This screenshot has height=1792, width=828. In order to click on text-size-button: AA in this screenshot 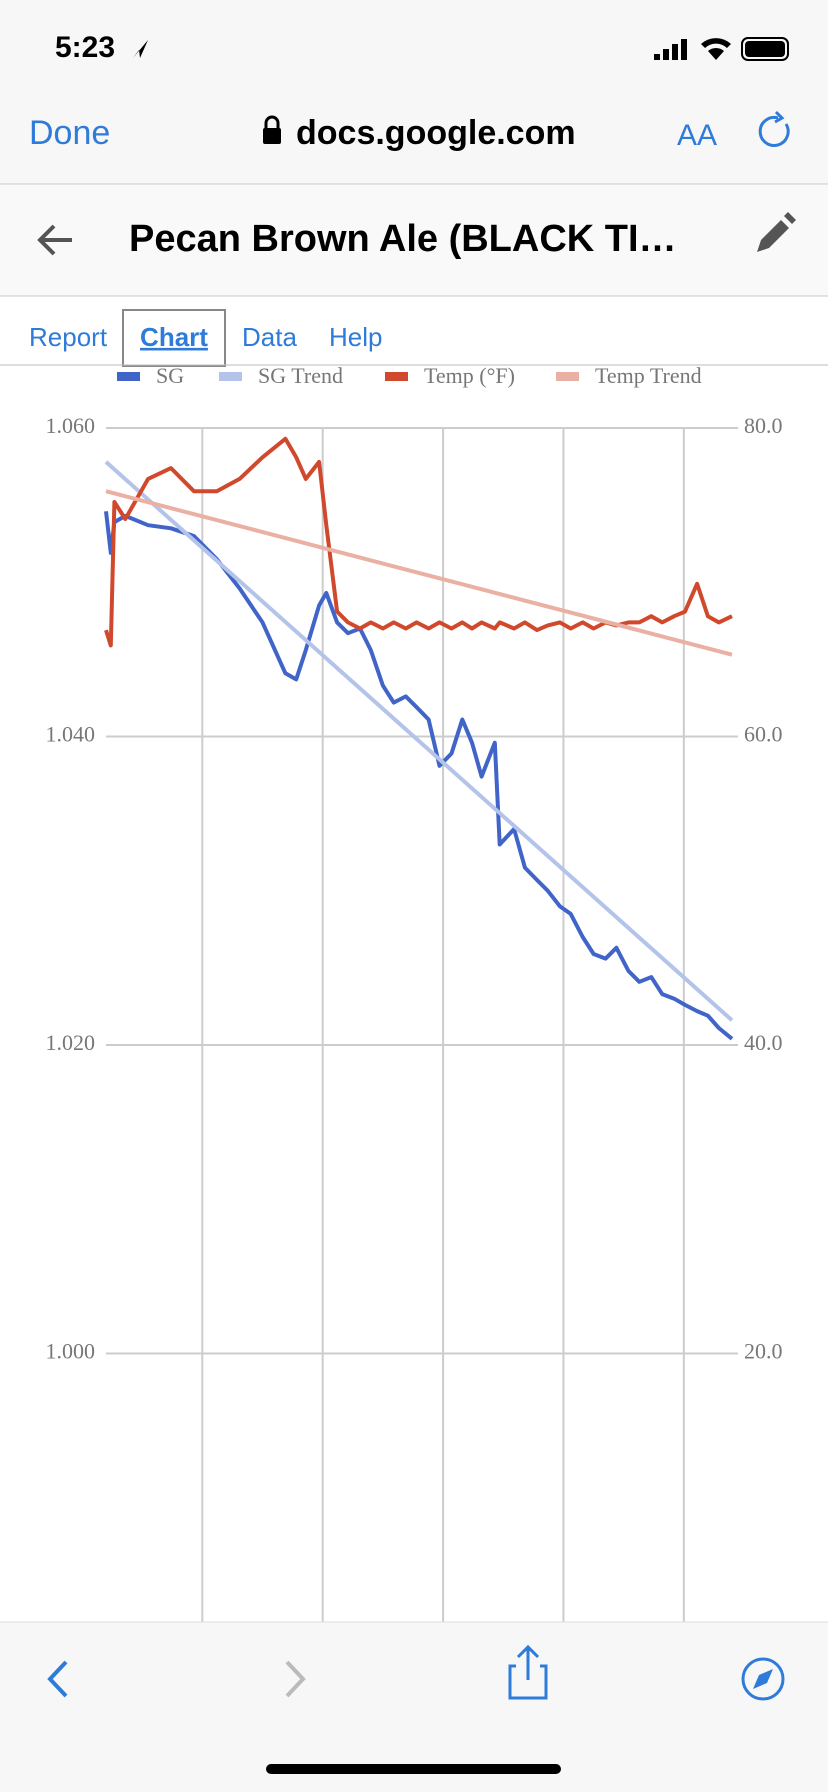, I will do `click(697, 135)`.